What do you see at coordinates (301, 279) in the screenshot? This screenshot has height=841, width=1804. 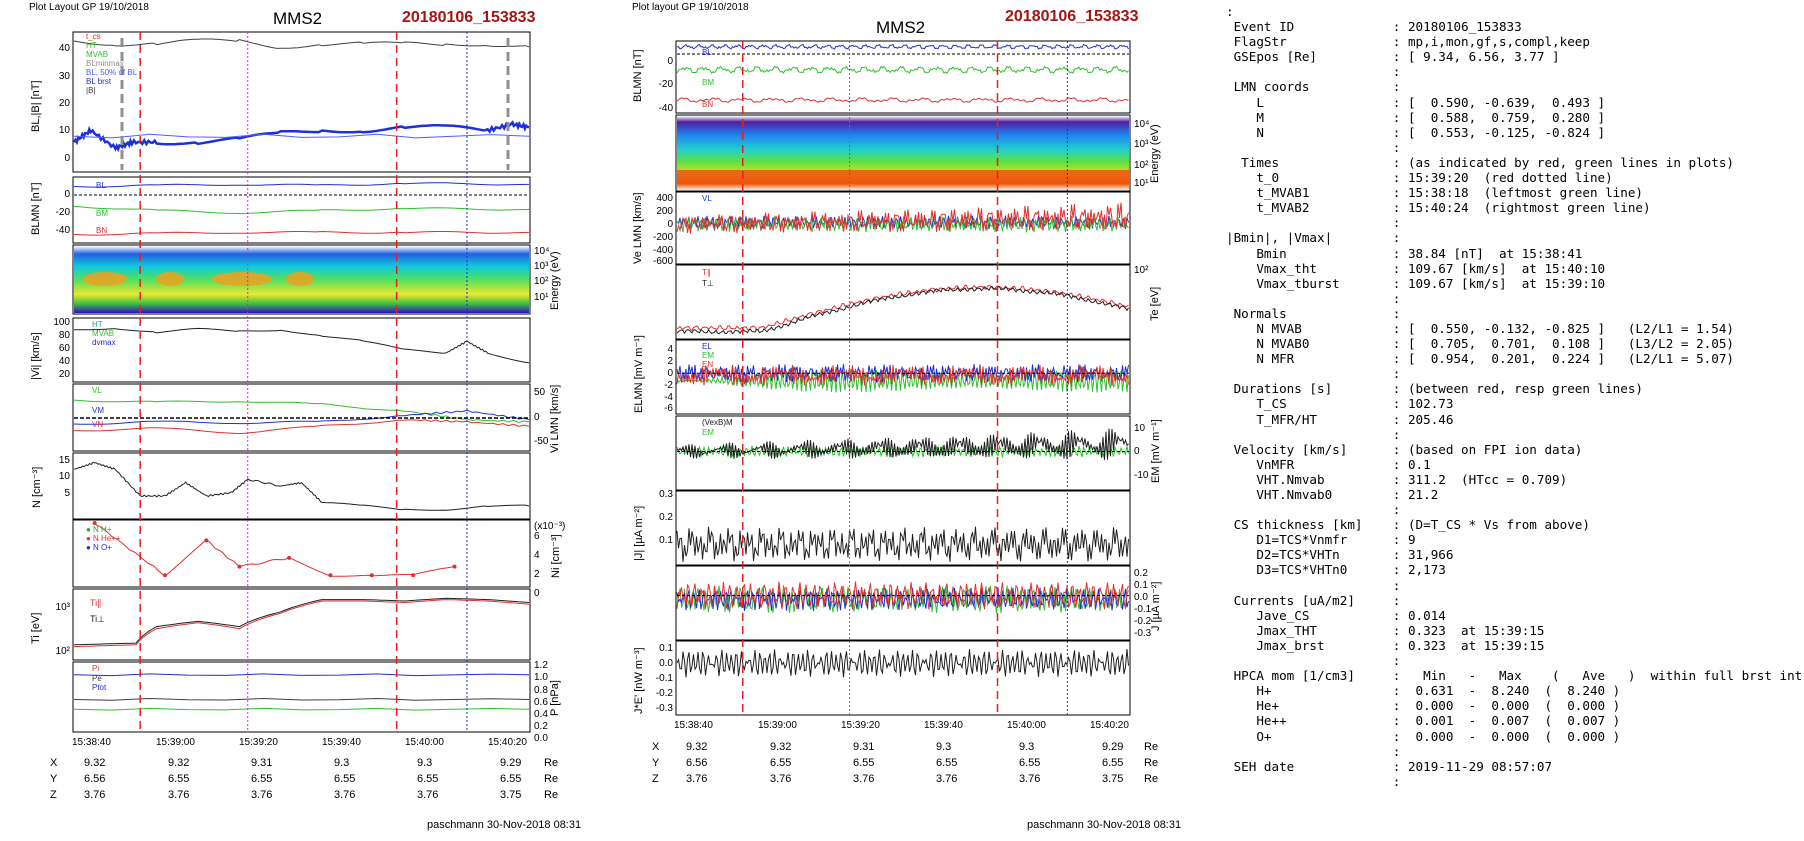 I see `left-panel-spec-frame` at bounding box center [301, 279].